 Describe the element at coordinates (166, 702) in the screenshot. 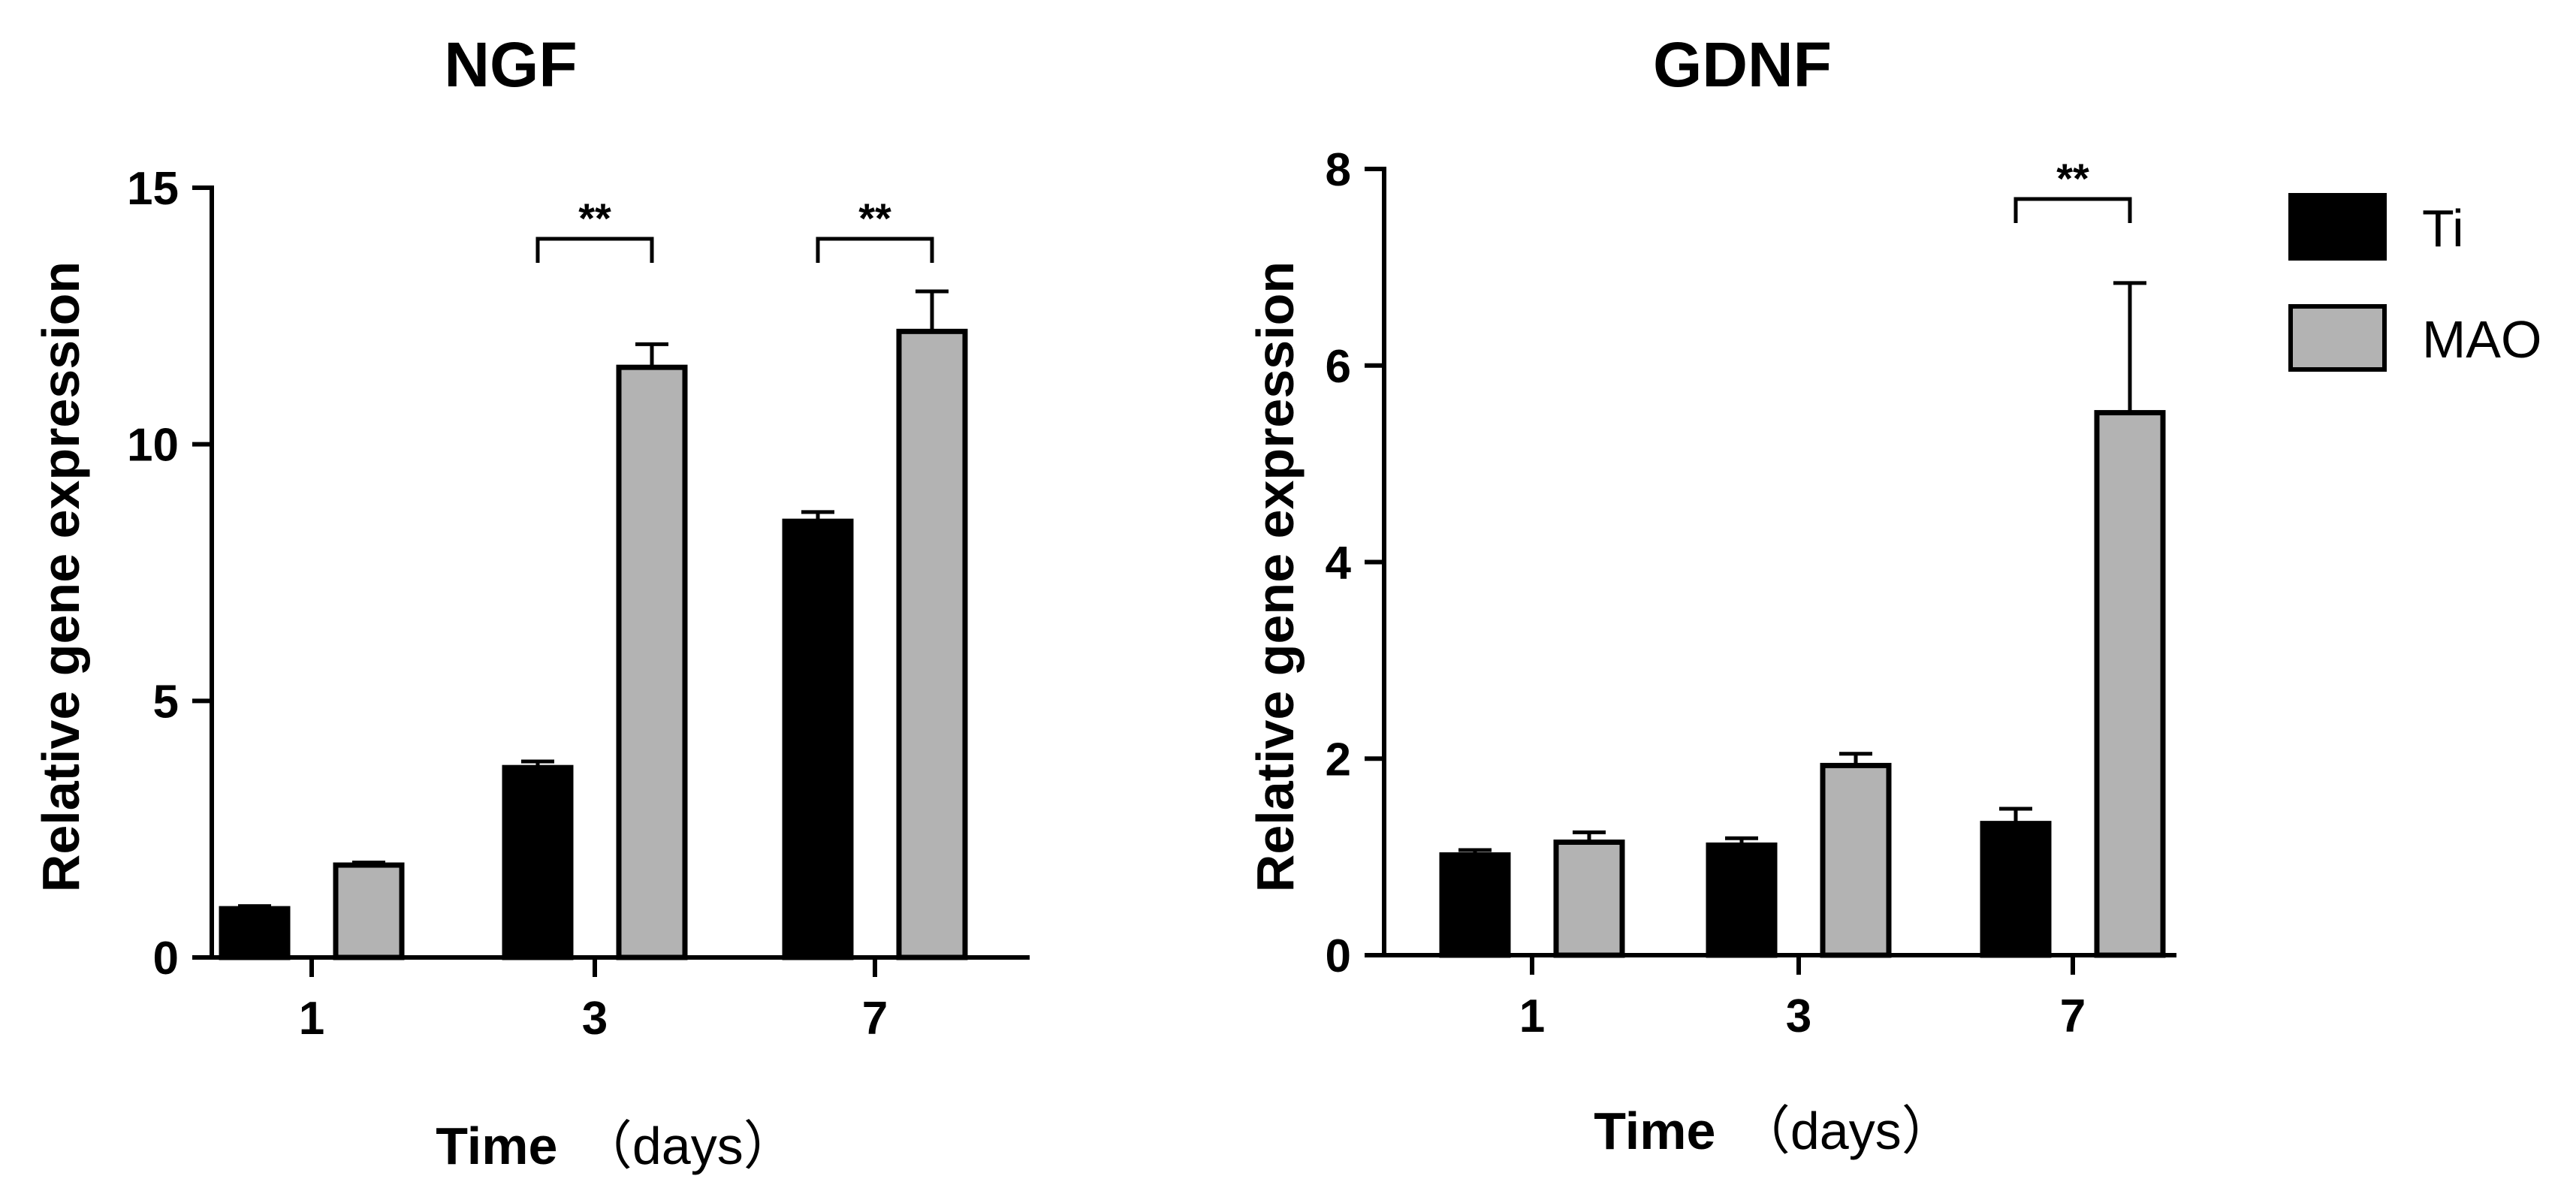

I see `ngf-y-tick-label: 5` at that location.